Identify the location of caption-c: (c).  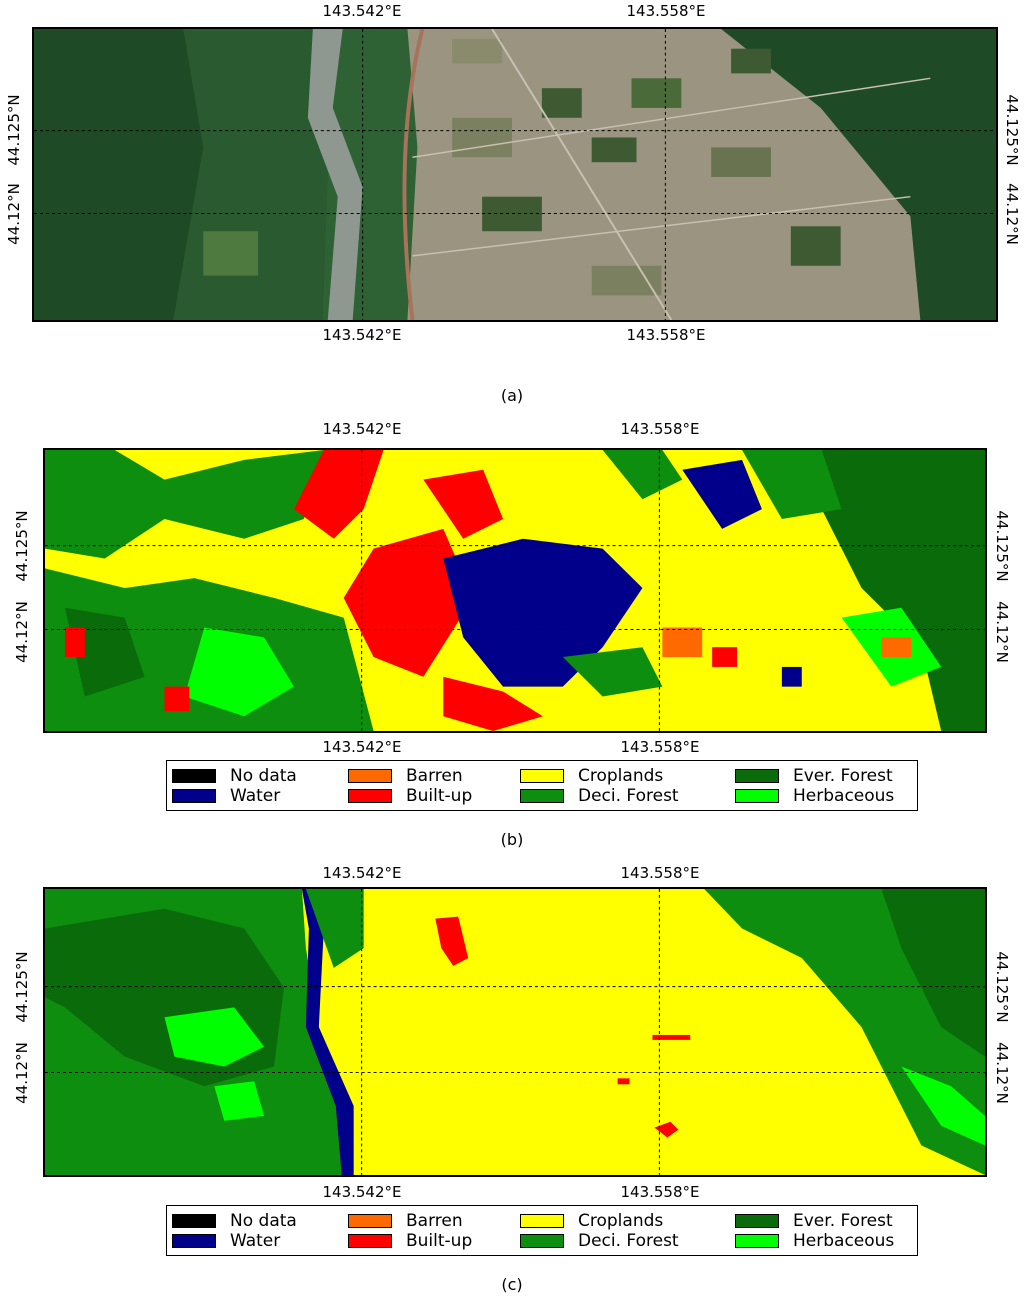
(512, 1284).